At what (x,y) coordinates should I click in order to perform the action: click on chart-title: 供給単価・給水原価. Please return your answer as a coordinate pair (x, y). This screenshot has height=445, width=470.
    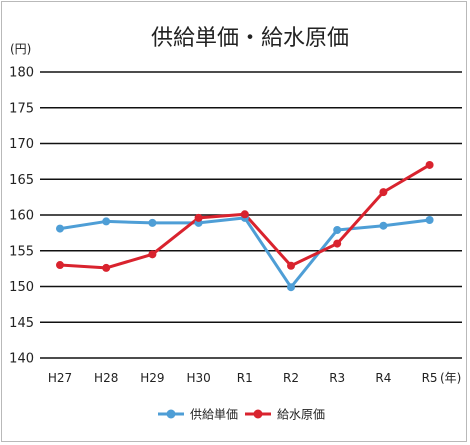
    Looking at the image, I should click on (250, 38).